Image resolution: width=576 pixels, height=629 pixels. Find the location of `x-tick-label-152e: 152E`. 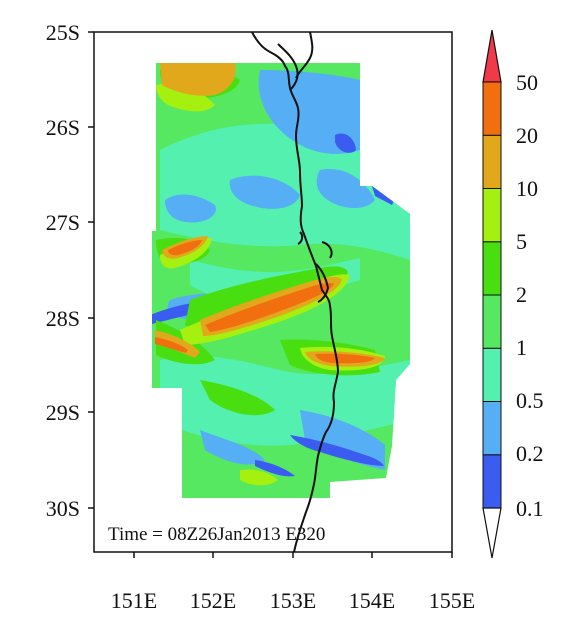

x-tick-label-152e: 152E is located at coordinates (213, 600).